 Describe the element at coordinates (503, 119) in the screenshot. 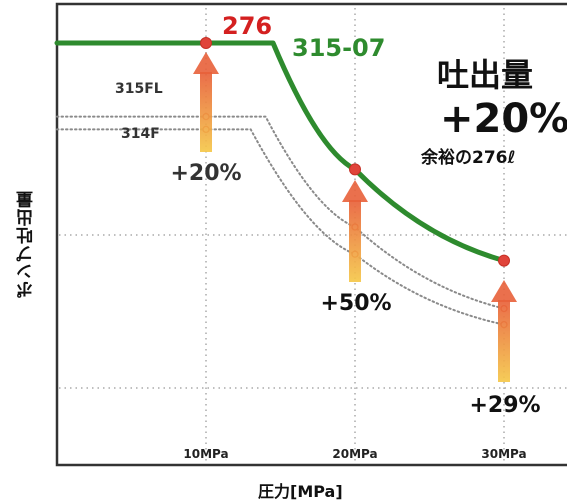

I see `callout-value: +20%` at that location.